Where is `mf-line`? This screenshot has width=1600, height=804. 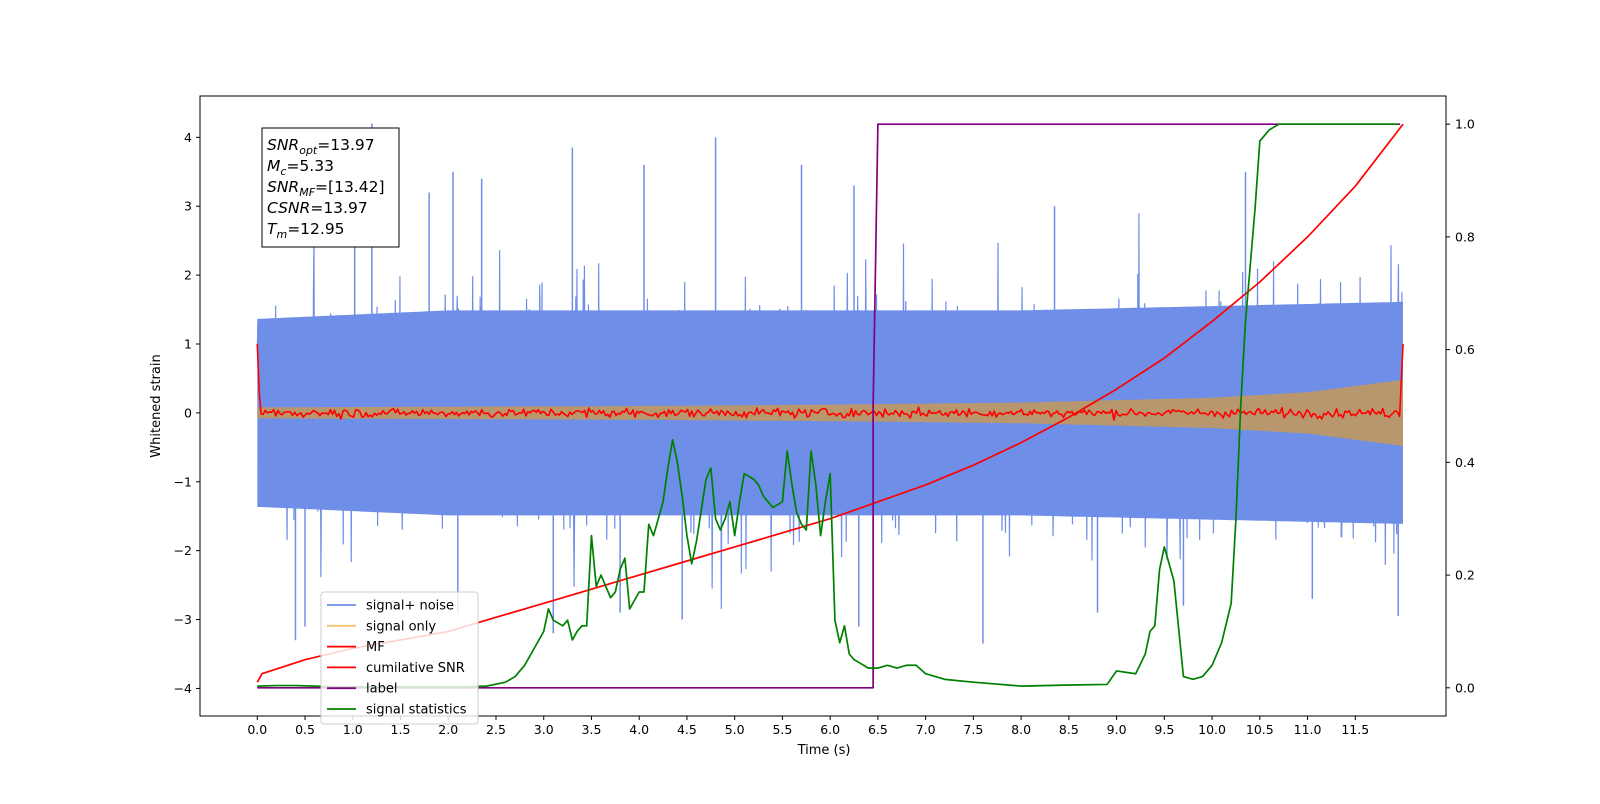 mf-line is located at coordinates (830, 382).